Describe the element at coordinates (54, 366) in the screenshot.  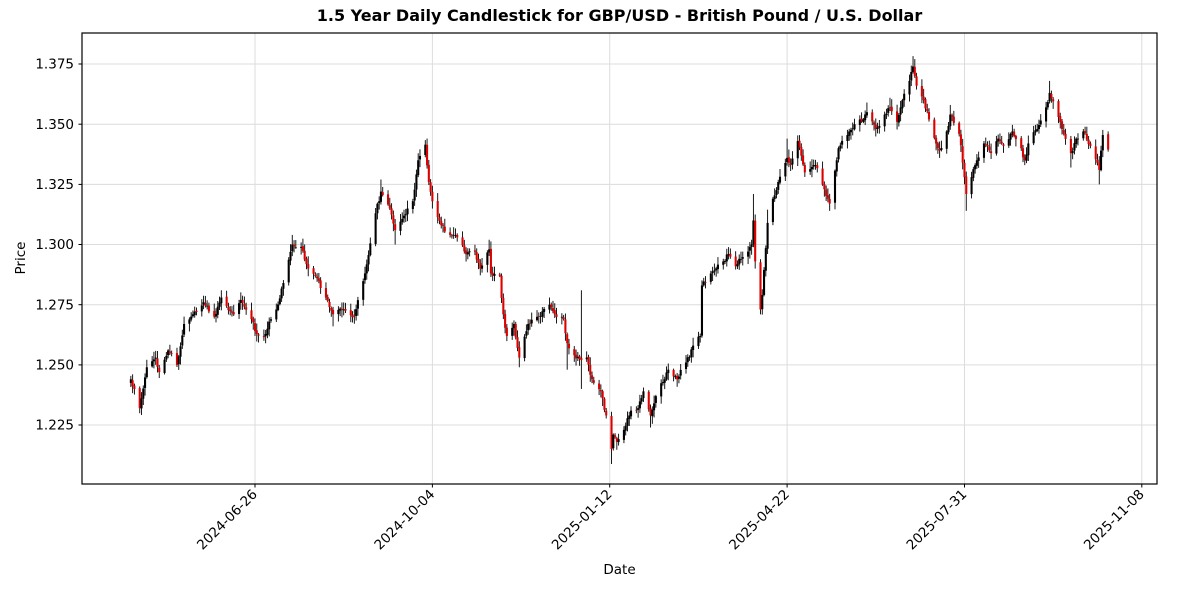
I see `y-tick-label: 1.250` at that location.